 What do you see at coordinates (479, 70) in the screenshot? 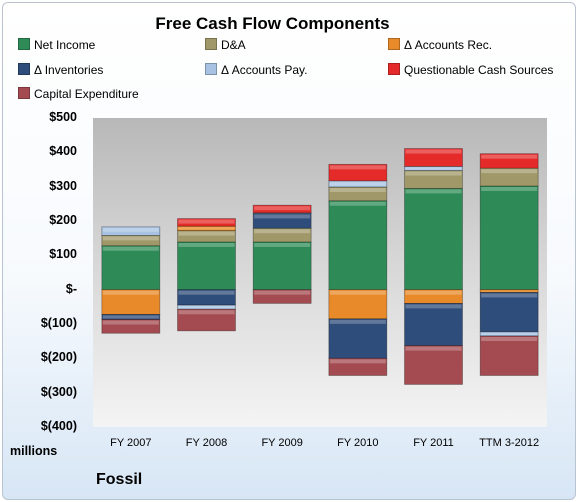
I see `legend-label: Questionable Cash Sources` at bounding box center [479, 70].